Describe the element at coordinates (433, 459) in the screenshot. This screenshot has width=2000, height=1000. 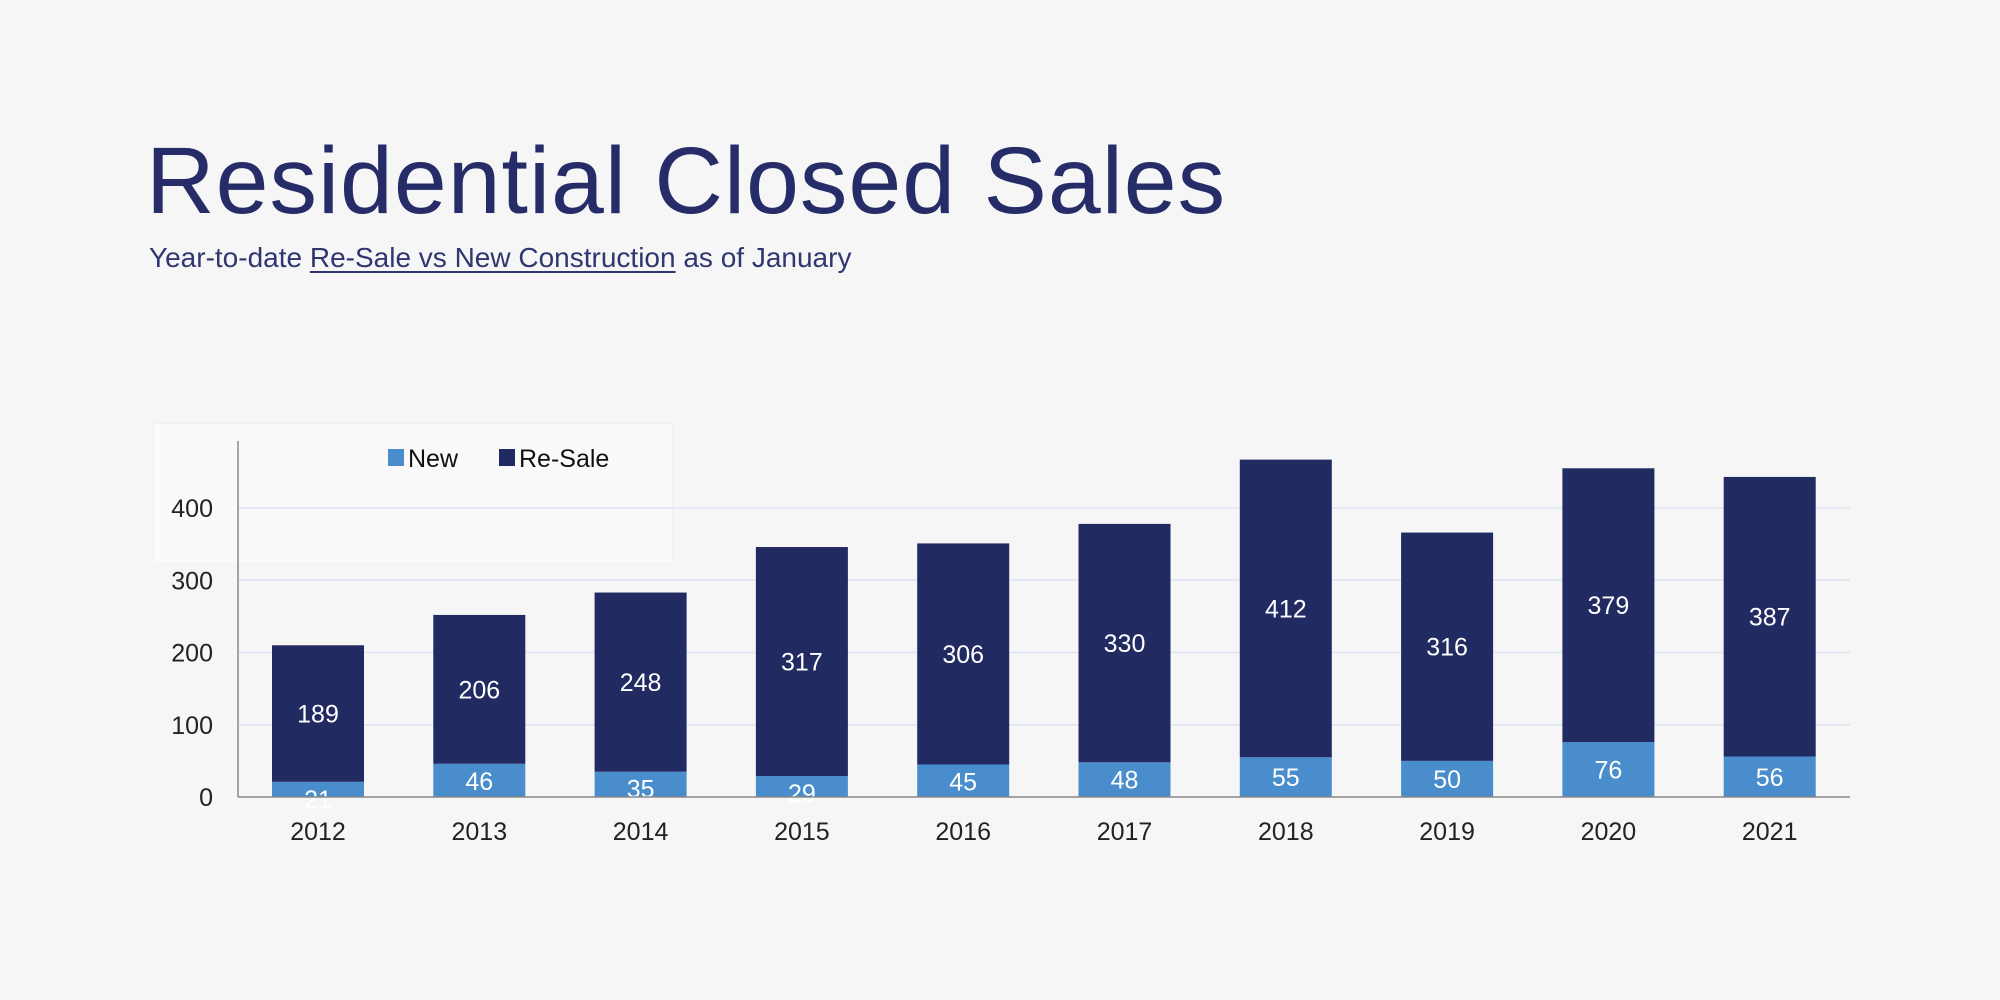
I see `legend-label: New` at that location.